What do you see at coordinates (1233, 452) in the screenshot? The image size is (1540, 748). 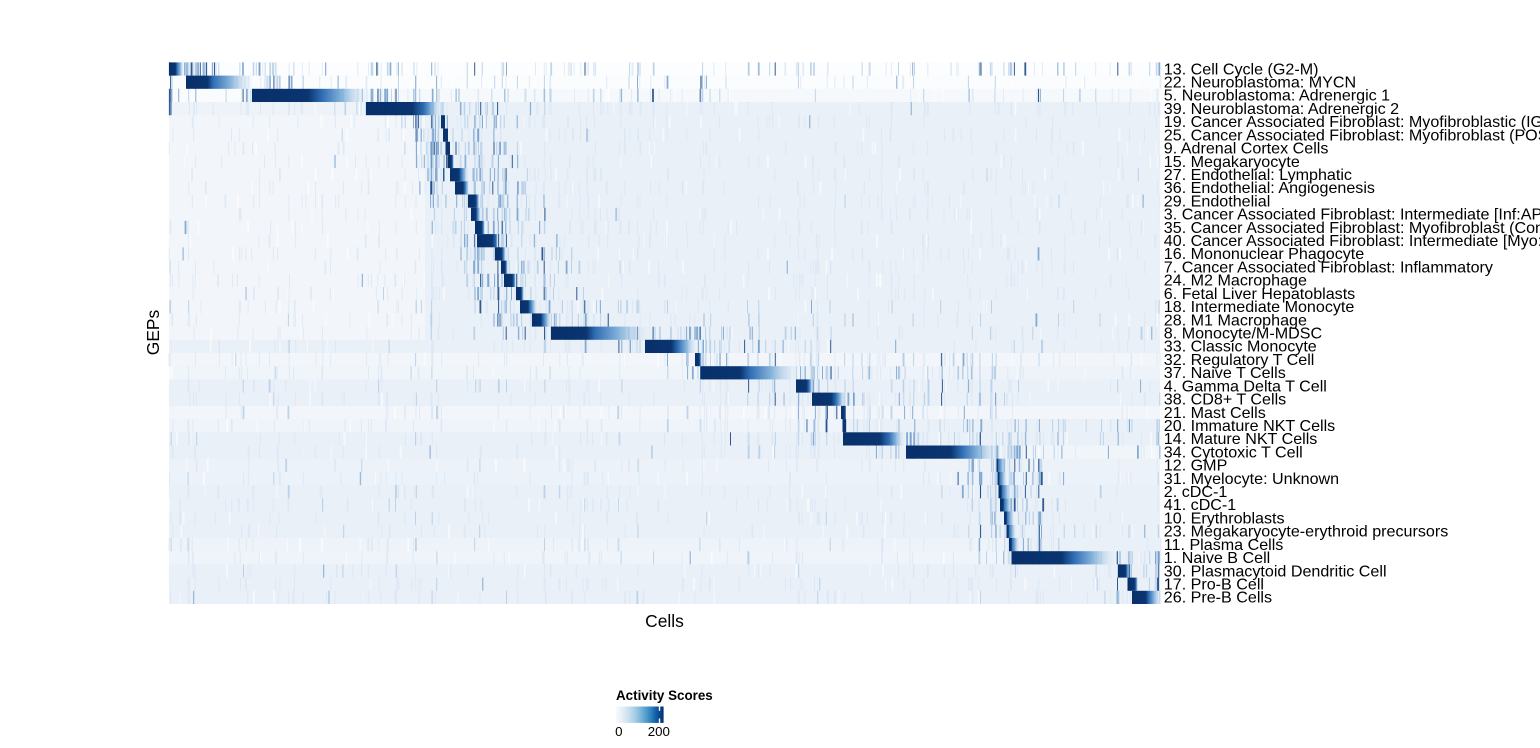 I see `svg-text: 34. Cytotoxic T Cell` at bounding box center [1233, 452].